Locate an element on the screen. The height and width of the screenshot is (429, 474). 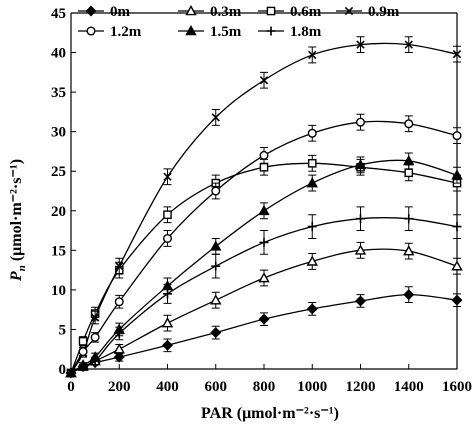
y-tick-label: 5 is located at coordinates (63, 330).